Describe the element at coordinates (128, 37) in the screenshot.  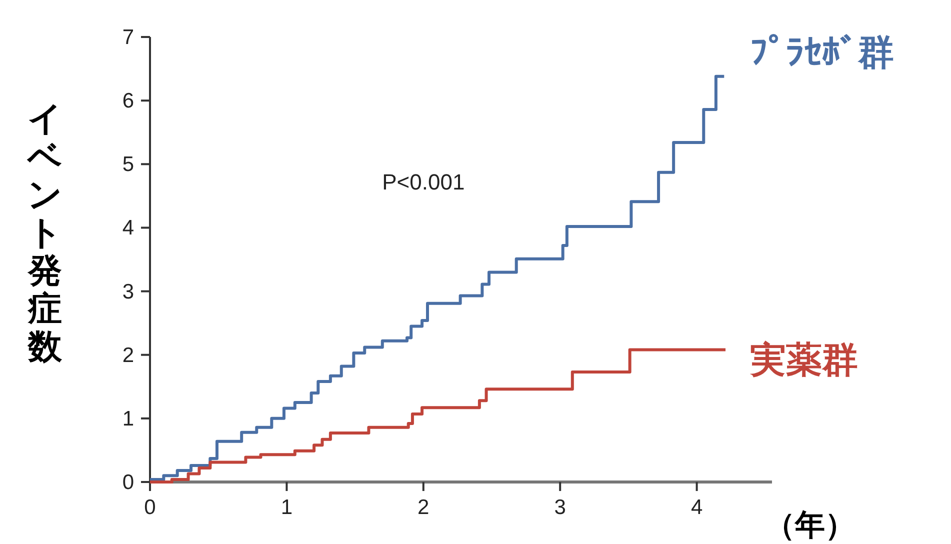
I see `y-tick-label: 7` at that location.